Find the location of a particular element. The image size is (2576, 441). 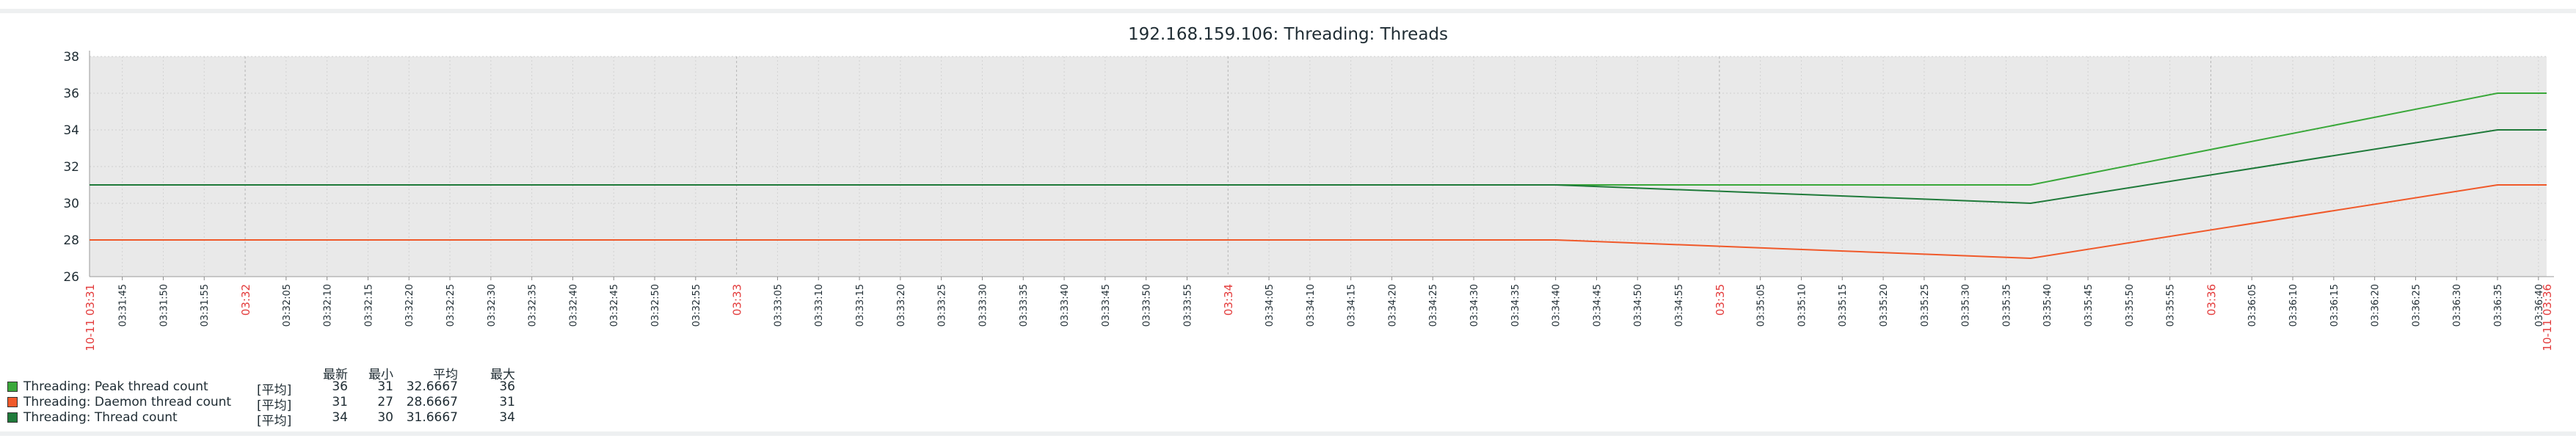

x-tick-label: 03:33:25 is located at coordinates (942, 306).